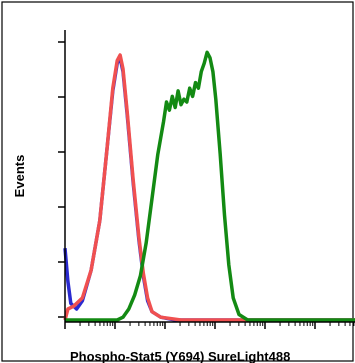 The image size is (355, 363). What do you see at coordinates (19, 176) in the screenshot?
I see `y-axis-label: Events` at bounding box center [19, 176].